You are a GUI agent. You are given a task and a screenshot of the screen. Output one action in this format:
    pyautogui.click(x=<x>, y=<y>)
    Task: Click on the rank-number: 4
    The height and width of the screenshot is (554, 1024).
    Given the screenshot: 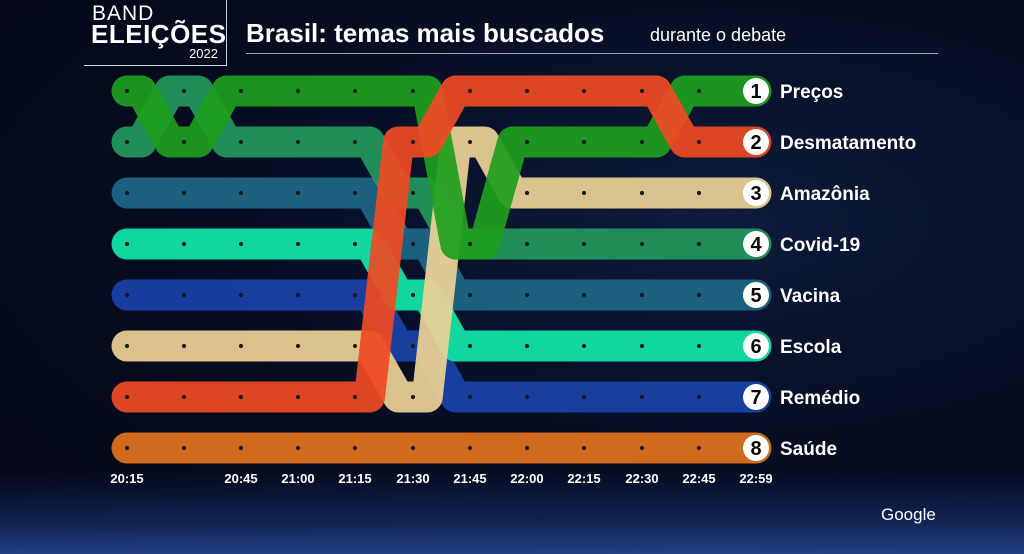 What is the action you would take?
    pyautogui.click(x=756, y=245)
    